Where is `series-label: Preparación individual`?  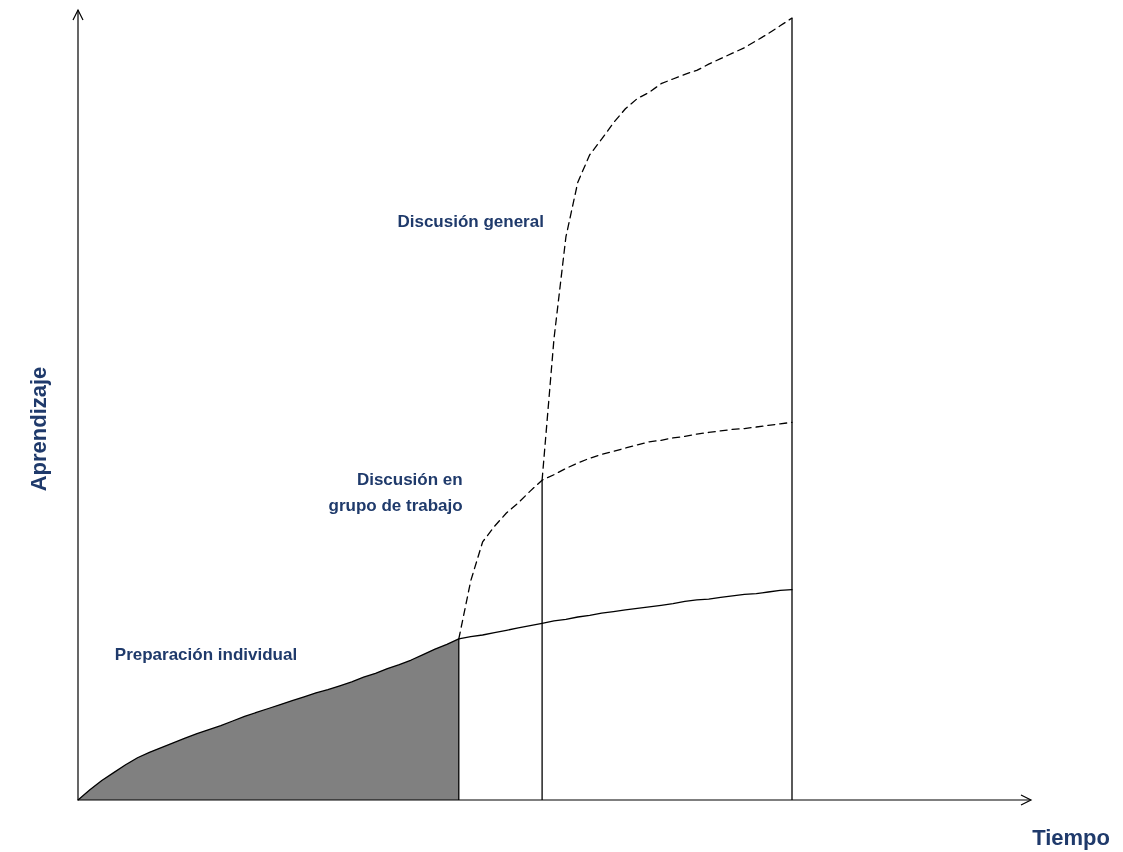 series-label: Preparación individual is located at coordinates (206, 654).